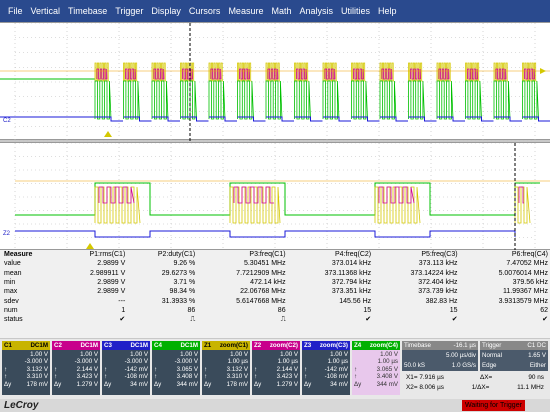 The width and height of the screenshot is (550, 412). I want to click on z2-trace, so click(396, 195).